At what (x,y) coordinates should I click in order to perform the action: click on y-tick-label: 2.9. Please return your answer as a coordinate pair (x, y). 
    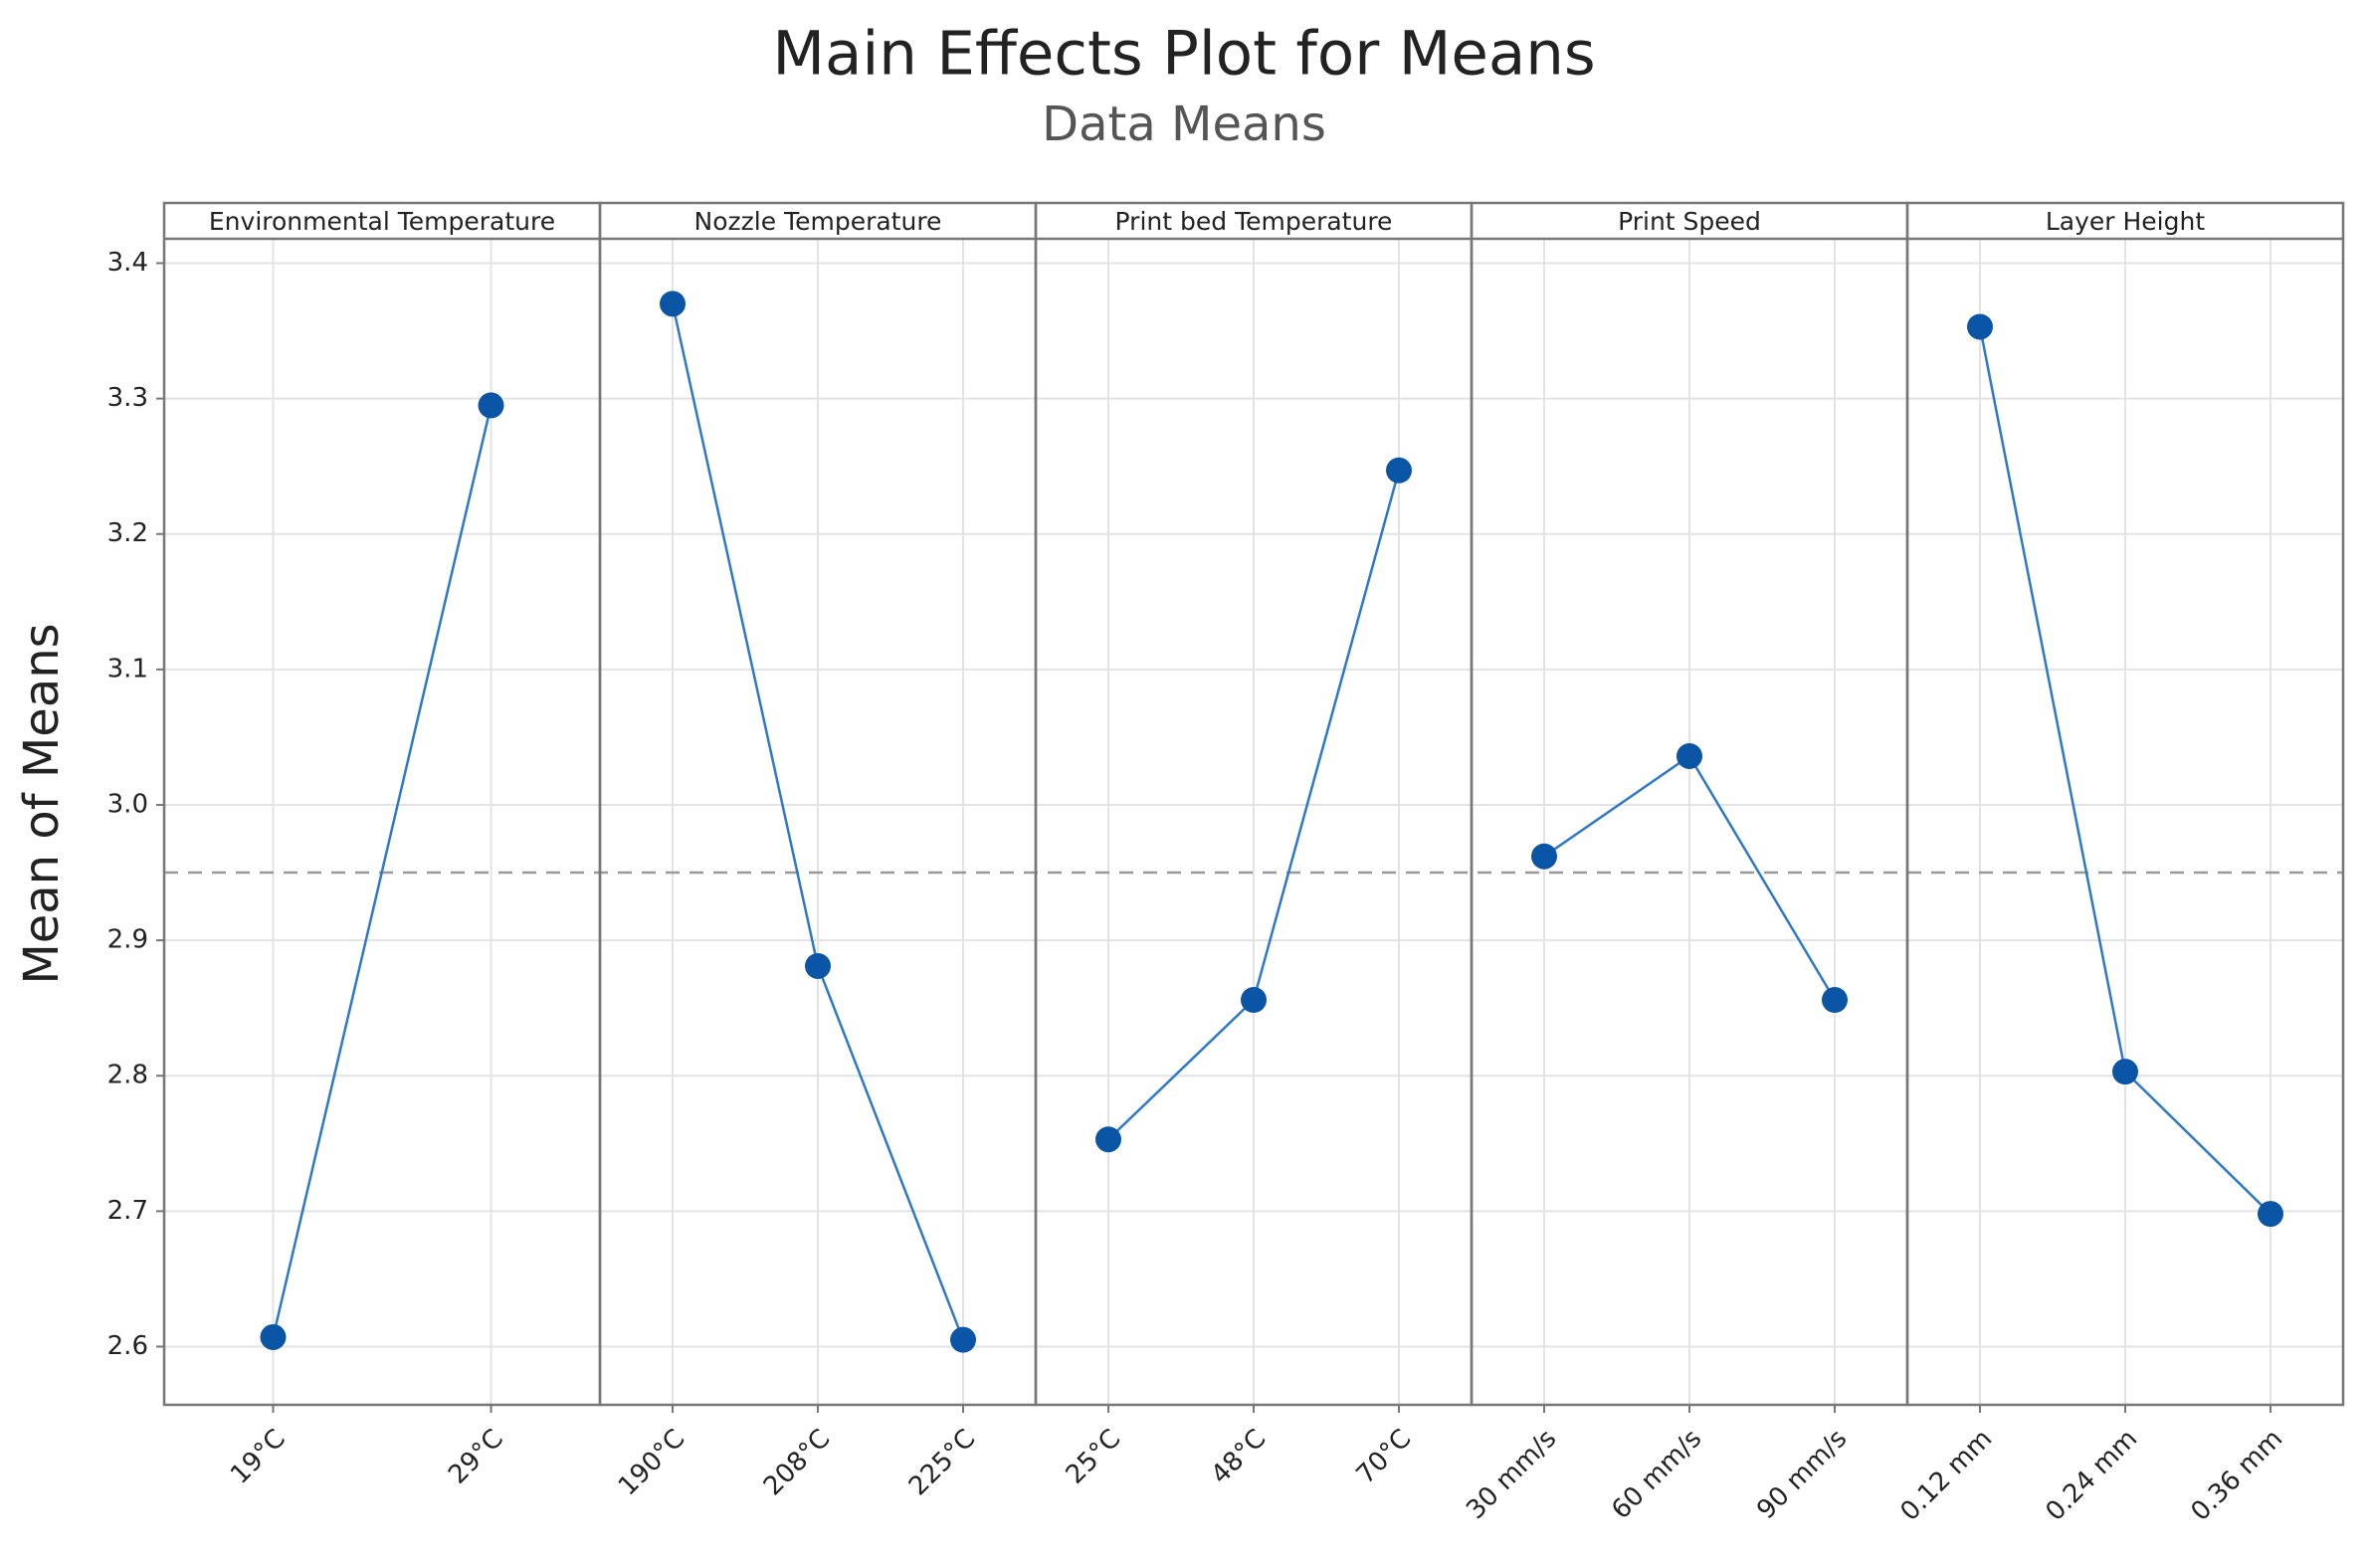
    Looking at the image, I should click on (127, 940).